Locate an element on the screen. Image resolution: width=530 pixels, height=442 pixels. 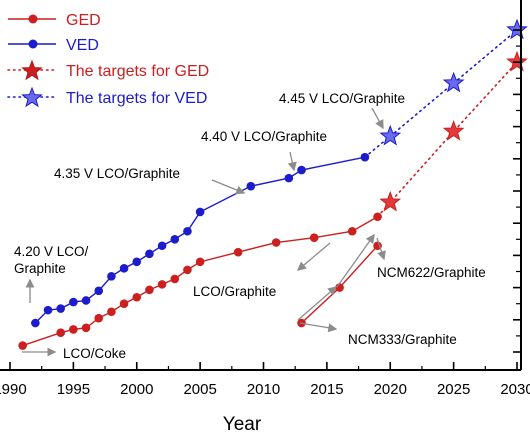
point-ved-1997 is located at coordinates (99, 291).